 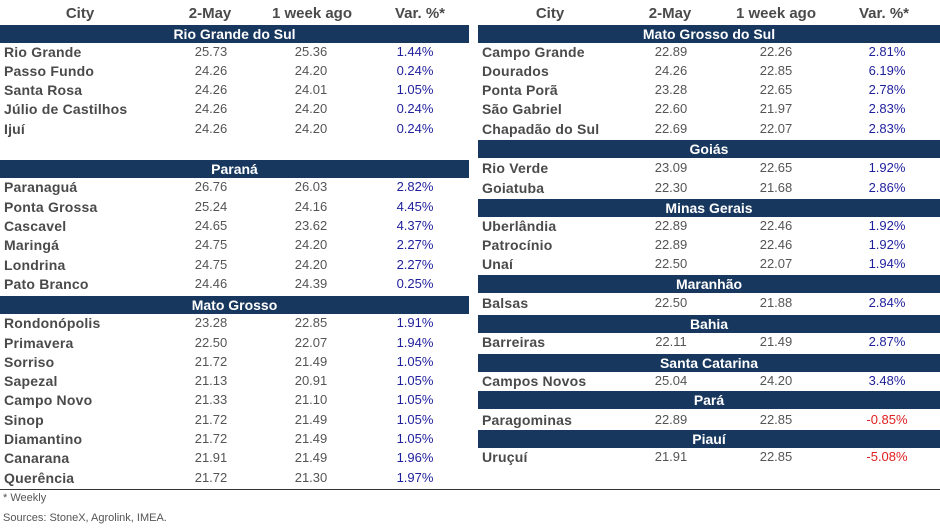 What do you see at coordinates (709, 400) in the screenshot?
I see `region-band: Pará` at bounding box center [709, 400].